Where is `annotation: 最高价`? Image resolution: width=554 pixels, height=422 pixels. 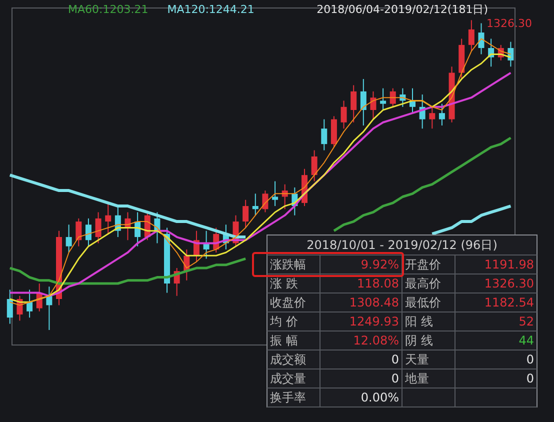
annotation: 最高价 is located at coordinates (423, 283).